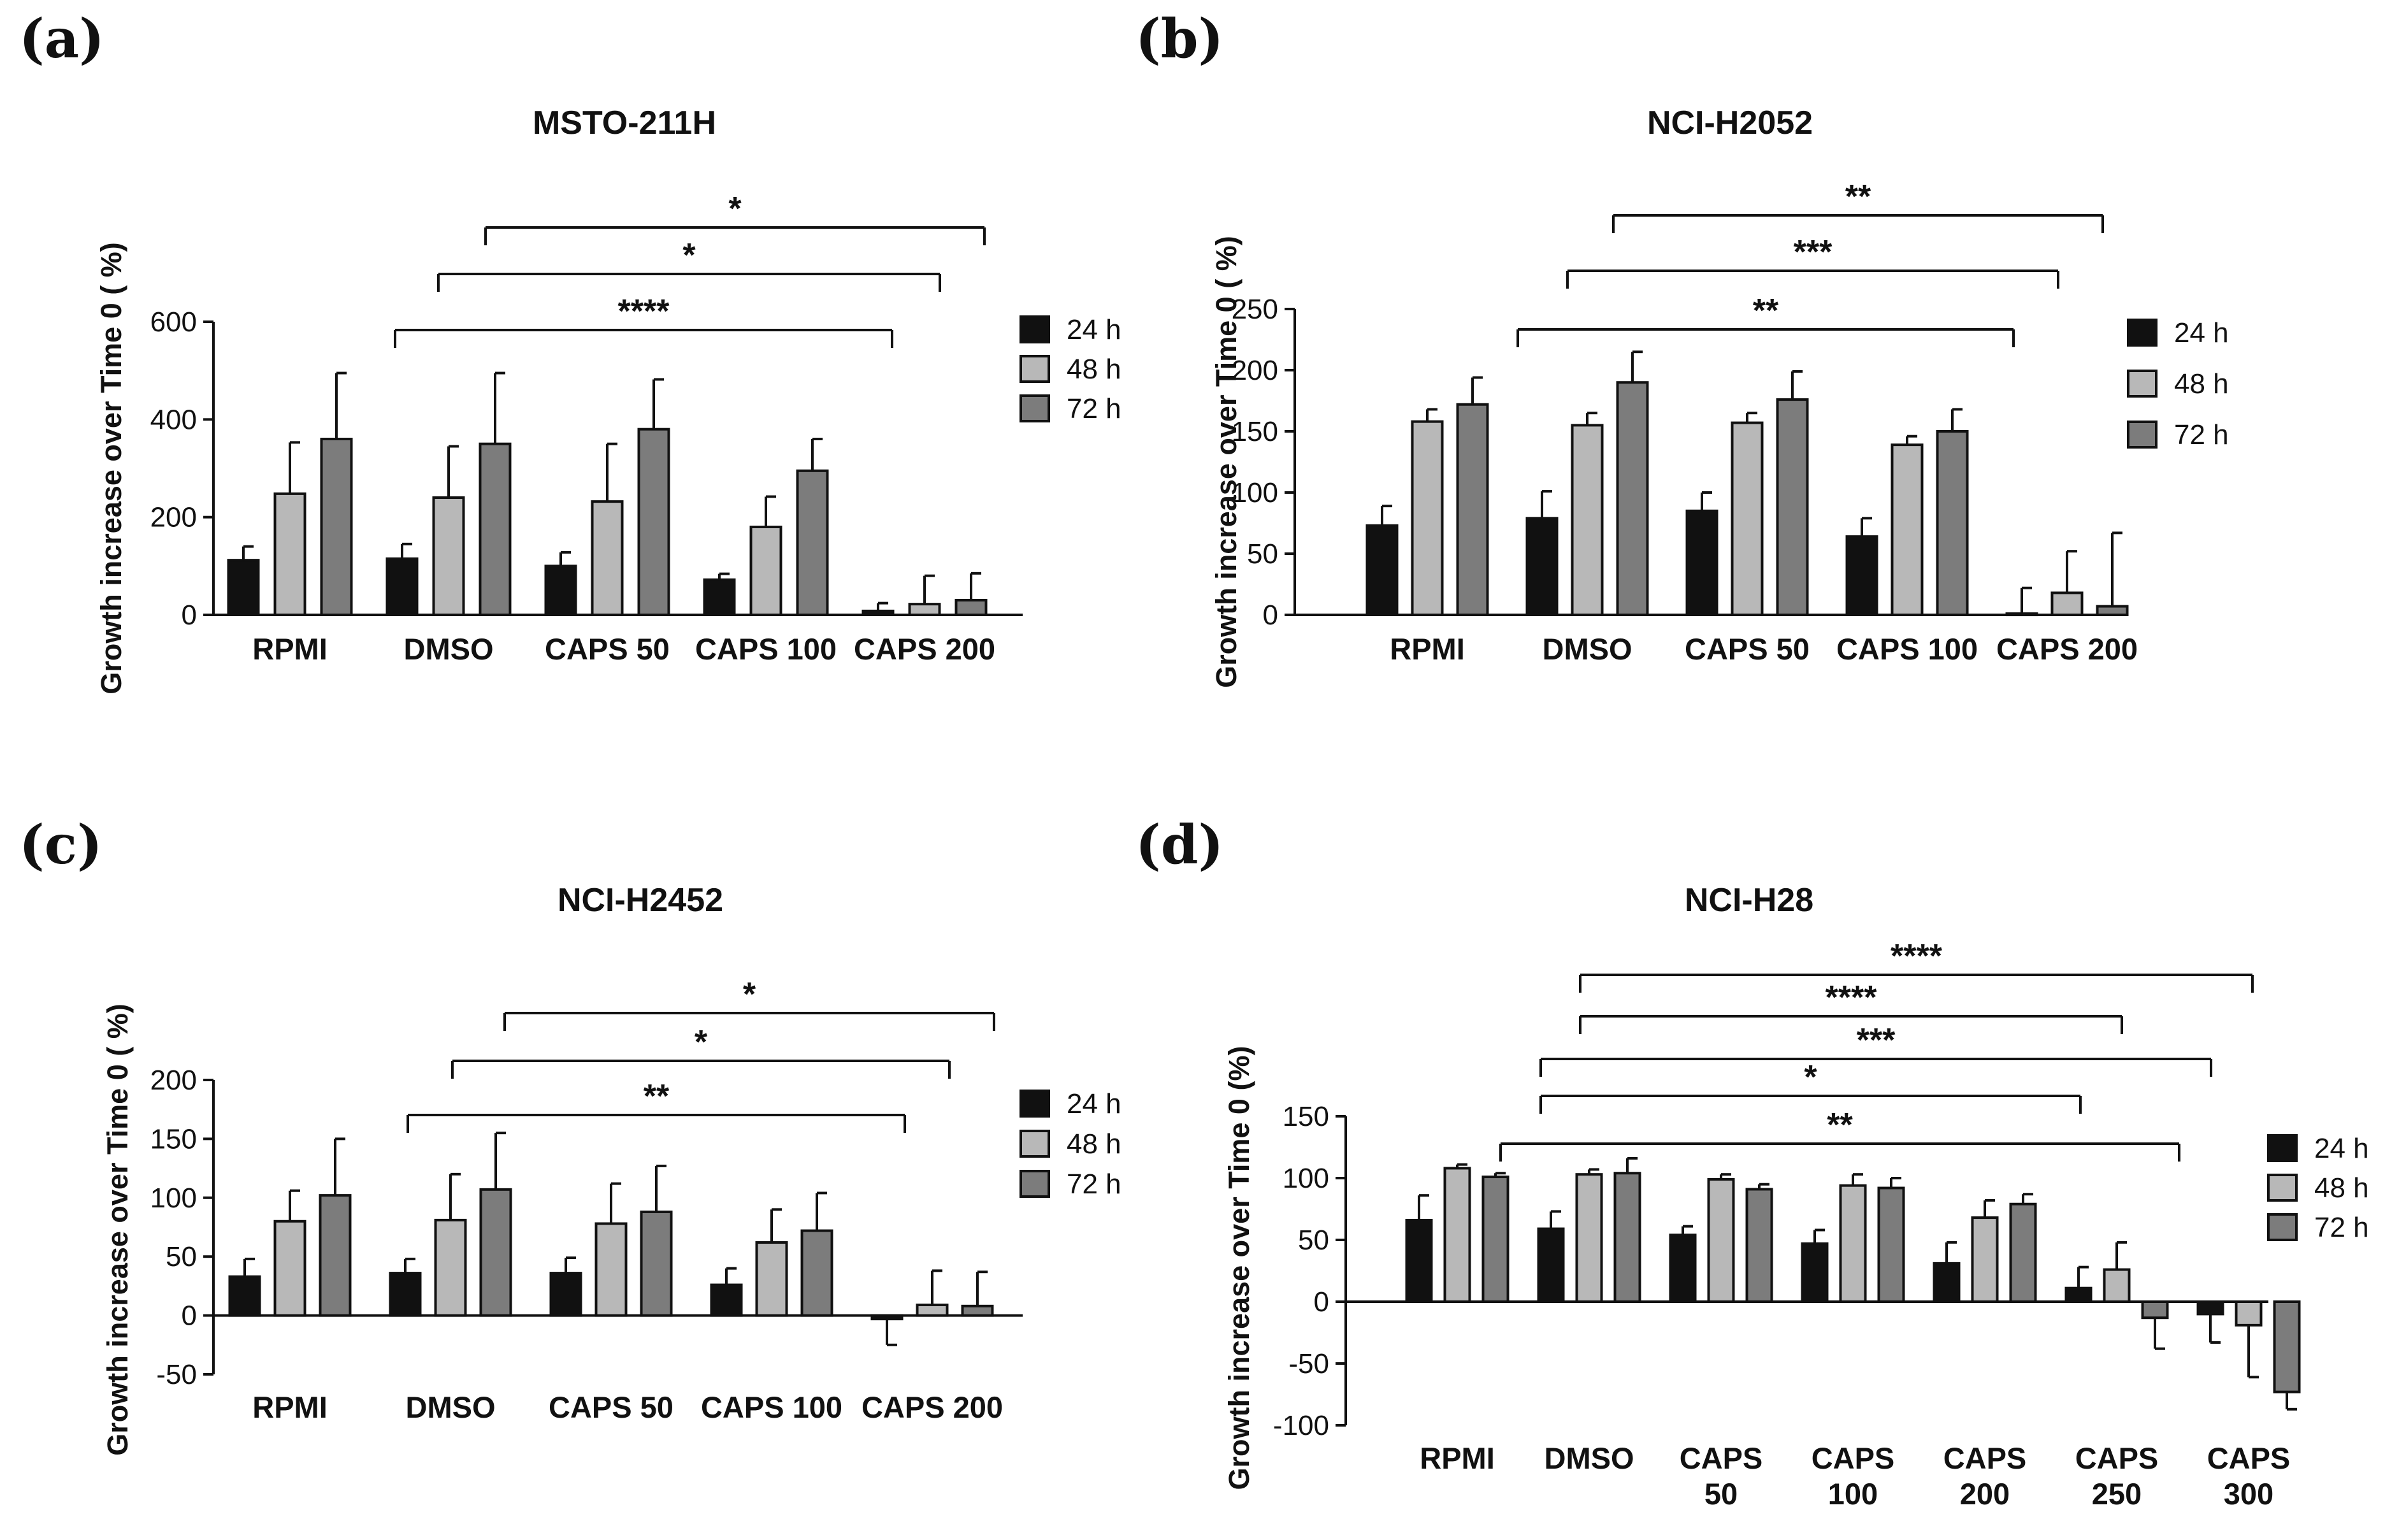 This screenshot has width=2399, height=1540. I want to click on y-tick-label: 250, so click(1255, 309).